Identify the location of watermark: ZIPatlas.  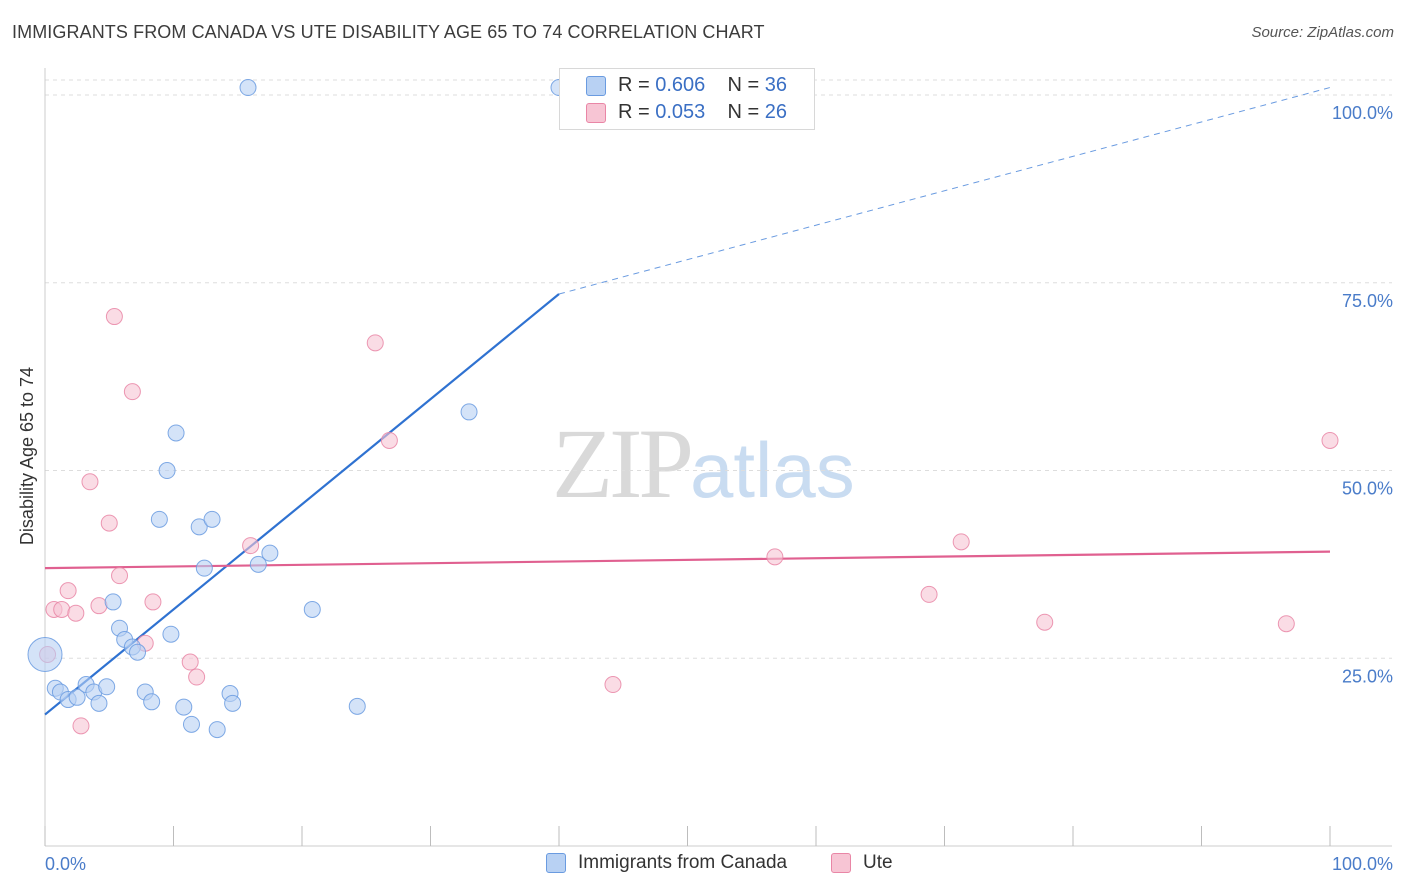
(703, 463).